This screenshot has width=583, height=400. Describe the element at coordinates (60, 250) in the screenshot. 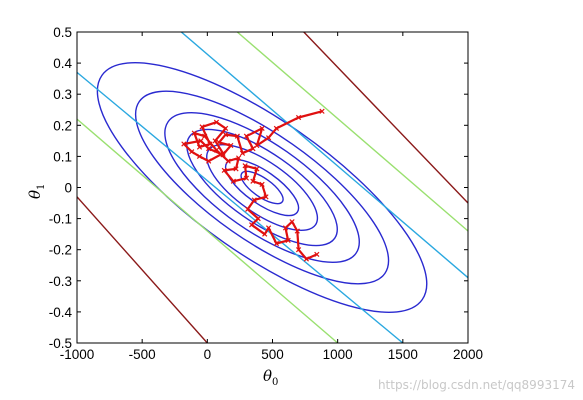

I see `y-tick-label: -0.2` at that location.